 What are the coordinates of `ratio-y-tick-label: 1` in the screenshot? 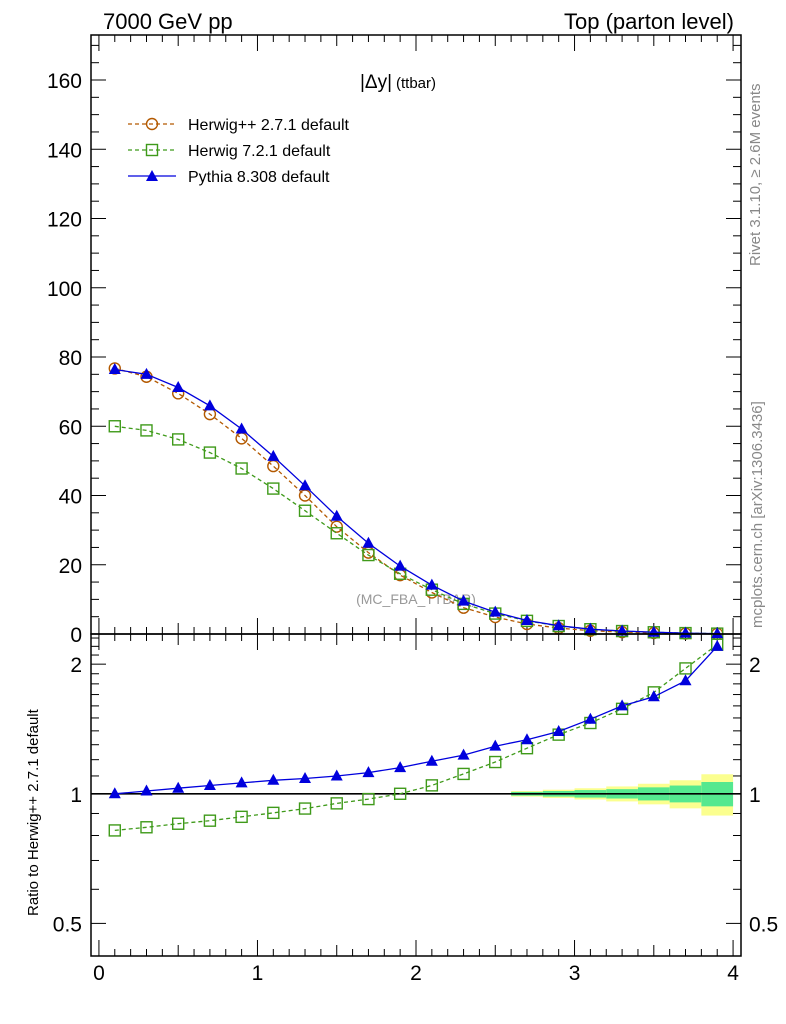 It's located at (76, 795).